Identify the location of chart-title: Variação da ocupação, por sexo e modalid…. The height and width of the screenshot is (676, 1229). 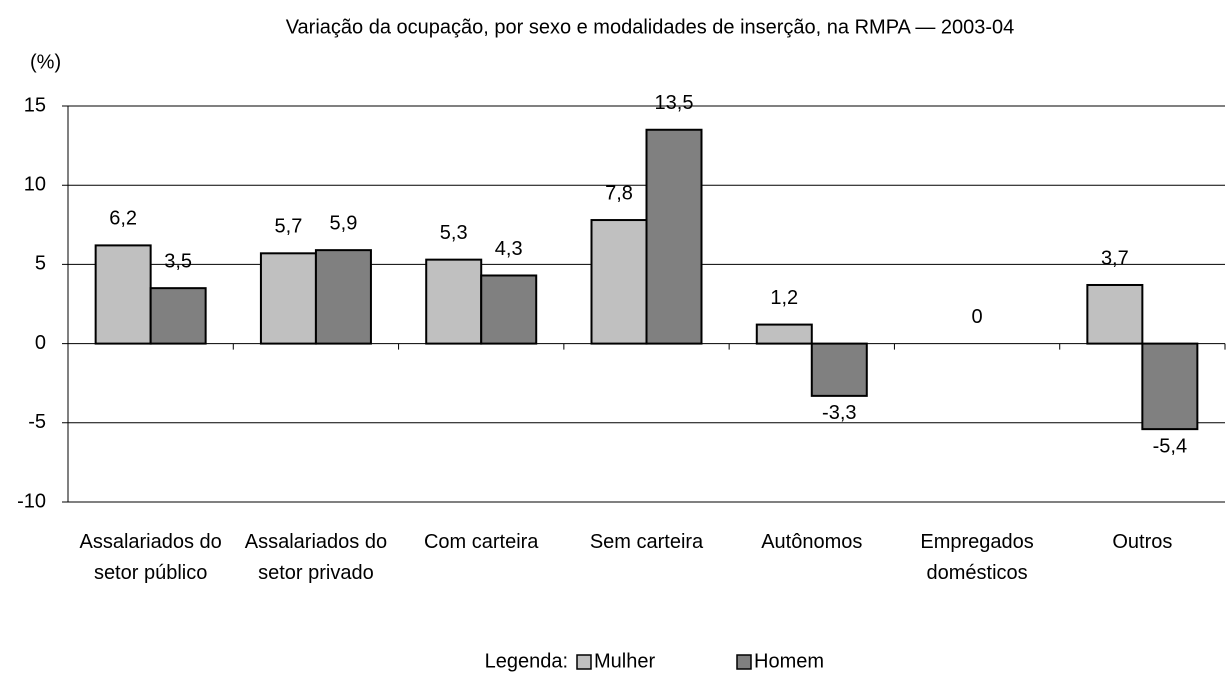
(650, 27).